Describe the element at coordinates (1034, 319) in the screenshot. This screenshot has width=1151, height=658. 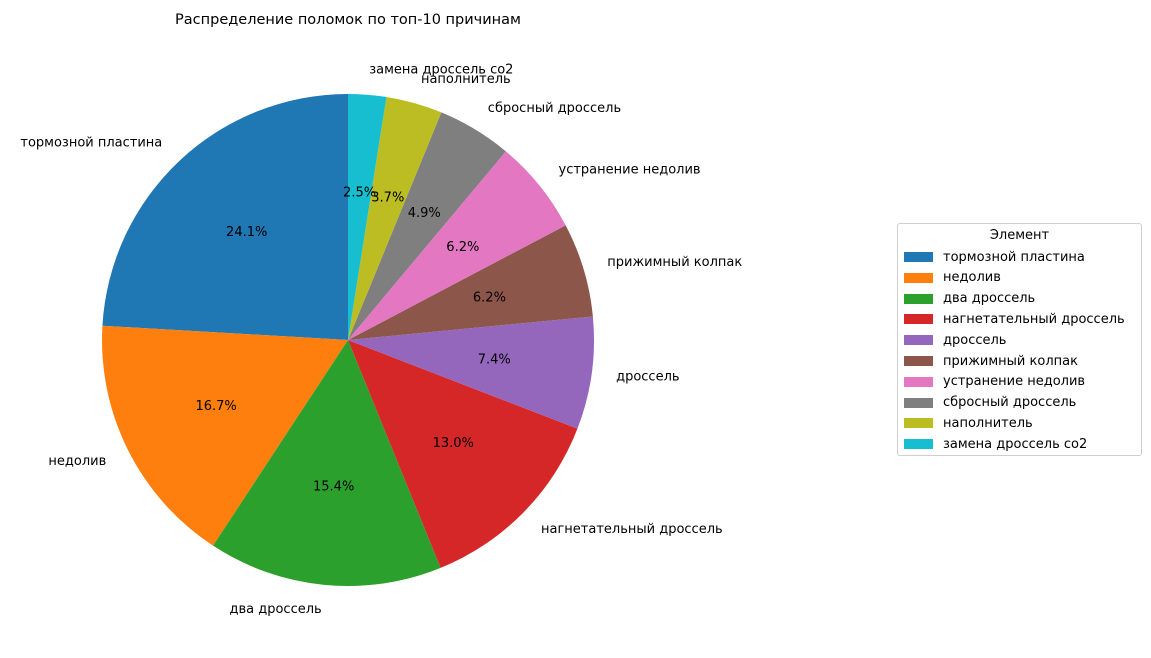
I see `legend-label: нагнетательный дроссель` at that location.